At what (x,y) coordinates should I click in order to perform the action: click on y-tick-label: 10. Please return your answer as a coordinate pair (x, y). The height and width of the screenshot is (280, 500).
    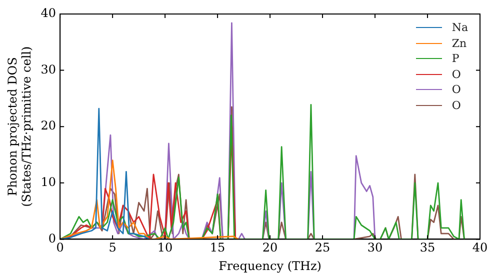
    Looking at the image, I should click on (48, 182).